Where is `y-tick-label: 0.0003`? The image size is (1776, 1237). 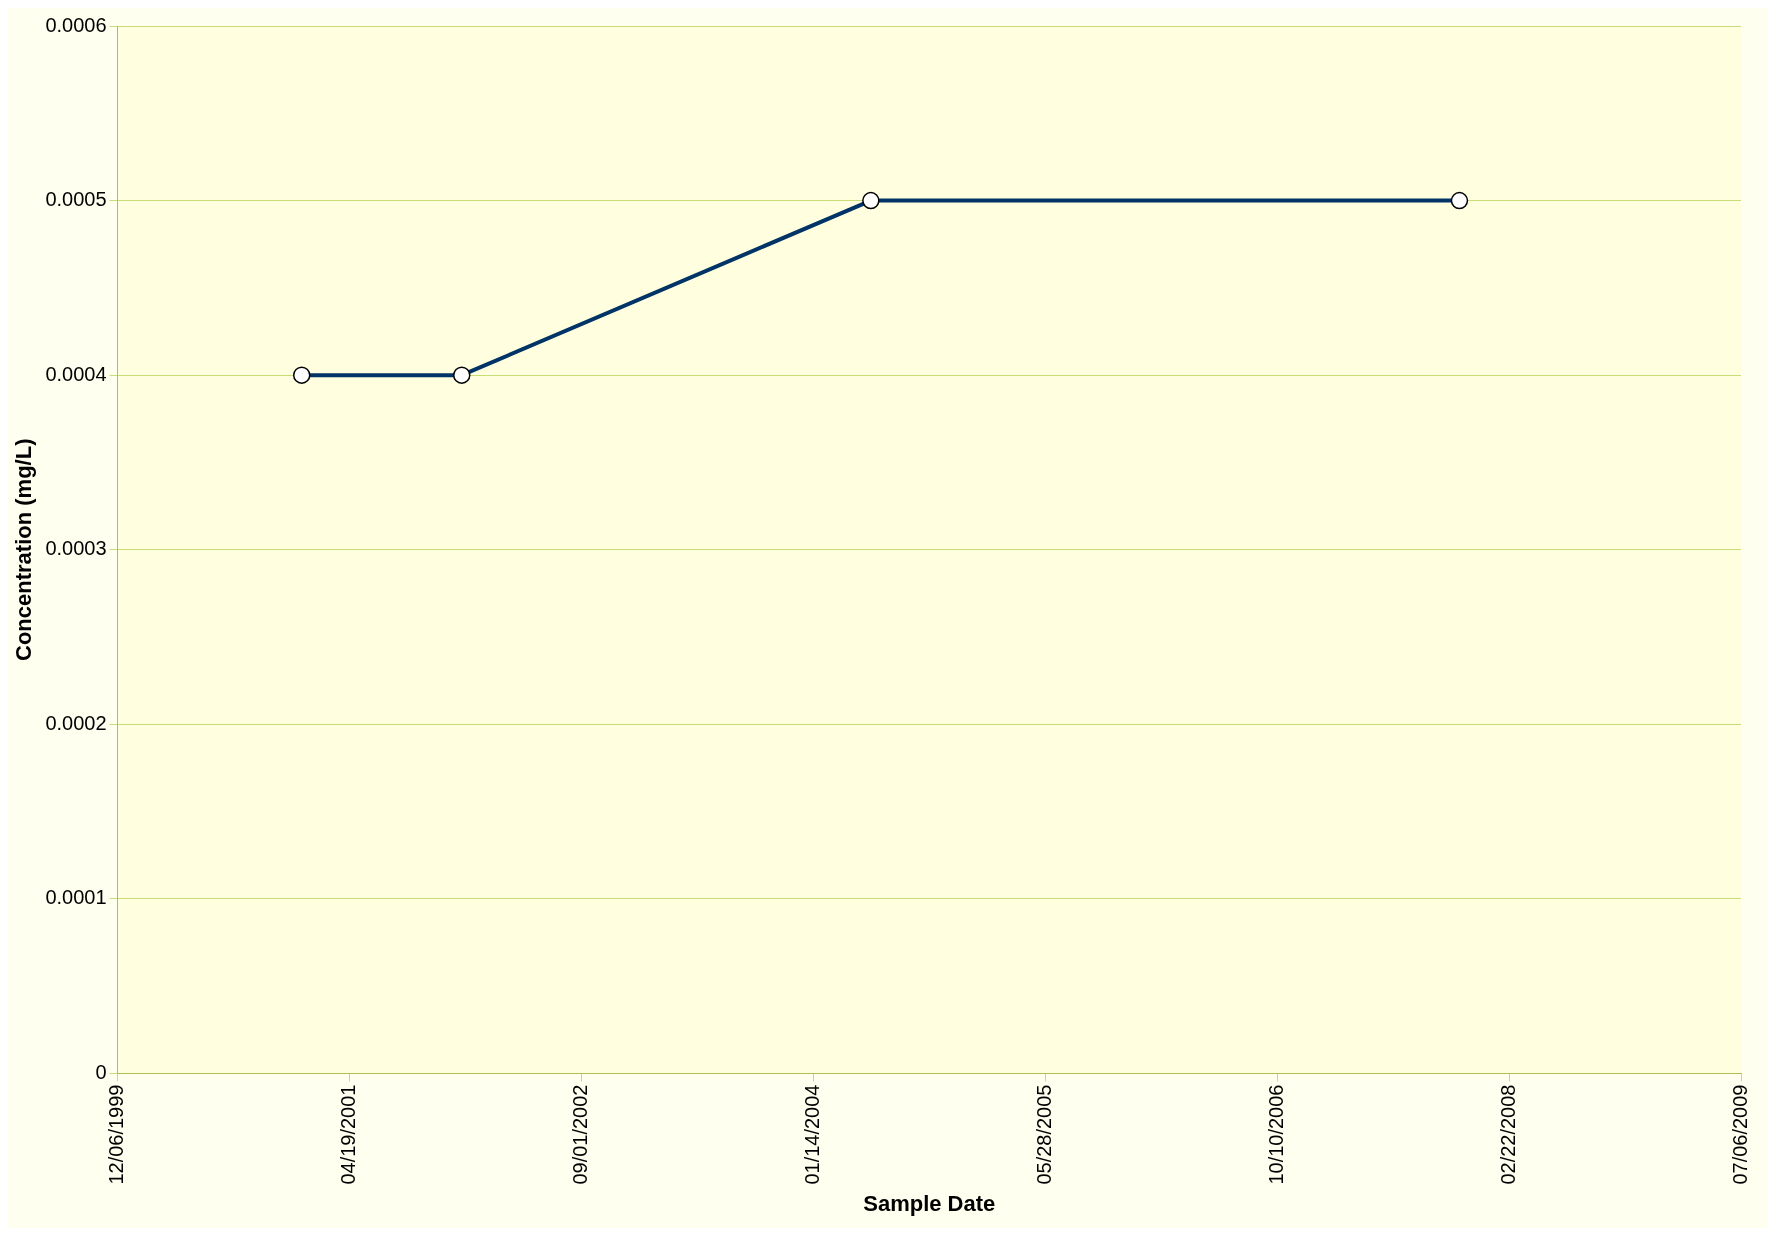
y-tick-label: 0.0003 is located at coordinates (76, 548).